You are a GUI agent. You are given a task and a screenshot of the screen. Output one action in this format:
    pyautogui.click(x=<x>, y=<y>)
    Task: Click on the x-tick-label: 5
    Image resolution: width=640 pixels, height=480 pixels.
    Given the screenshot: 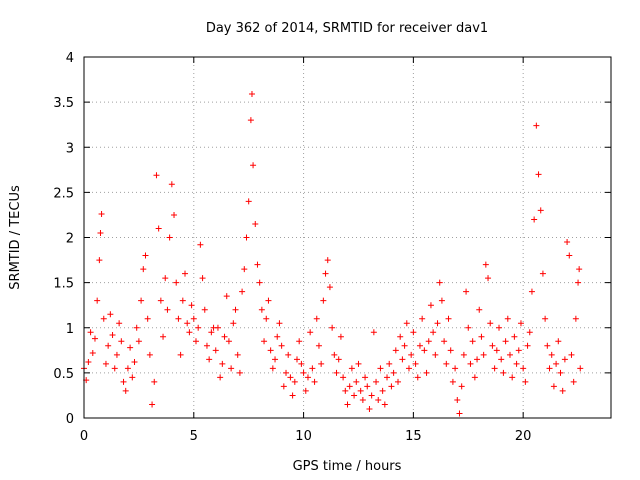 What is the action you would take?
    pyautogui.click(x=194, y=436)
    